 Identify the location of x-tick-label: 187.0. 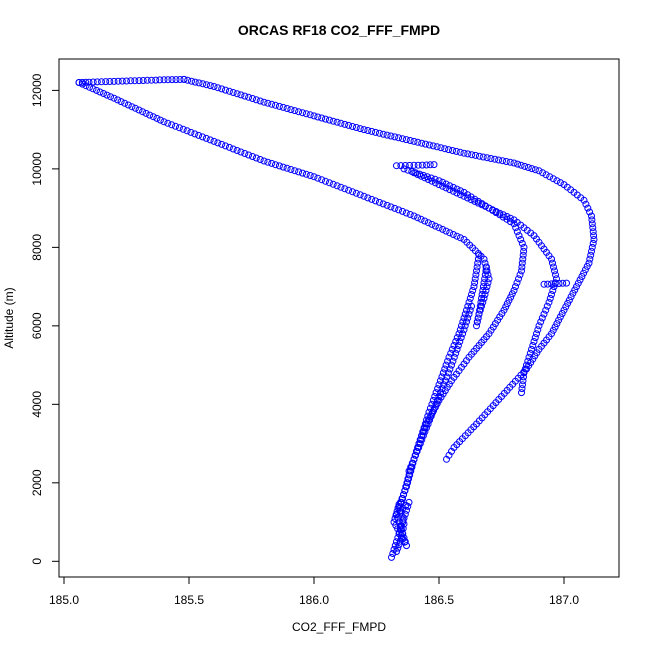
(564, 600).